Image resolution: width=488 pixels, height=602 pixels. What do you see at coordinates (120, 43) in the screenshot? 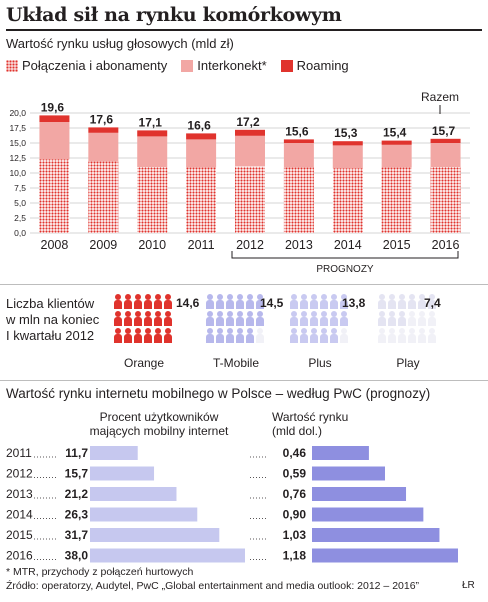
I see `voice-market-subtitle: Wartość rynku usług głosowych (mld zł)` at bounding box center [120, 43].